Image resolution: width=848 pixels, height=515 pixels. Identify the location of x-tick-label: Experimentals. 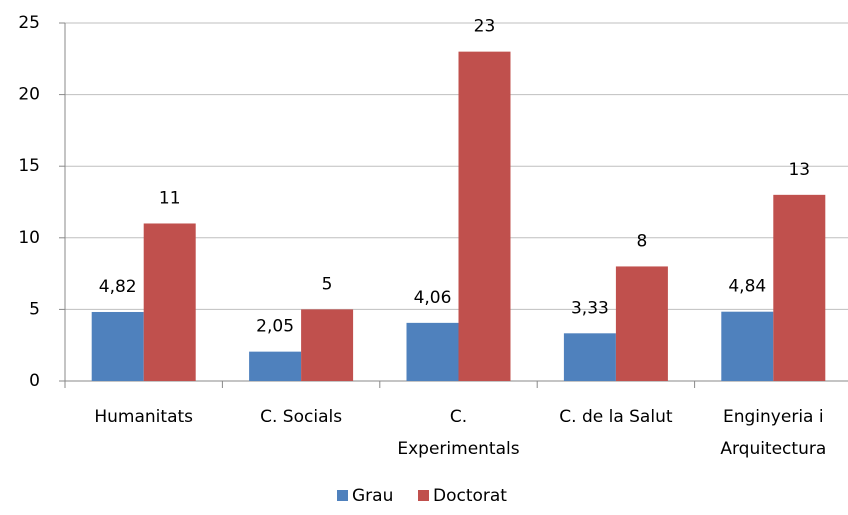
(458, 449).